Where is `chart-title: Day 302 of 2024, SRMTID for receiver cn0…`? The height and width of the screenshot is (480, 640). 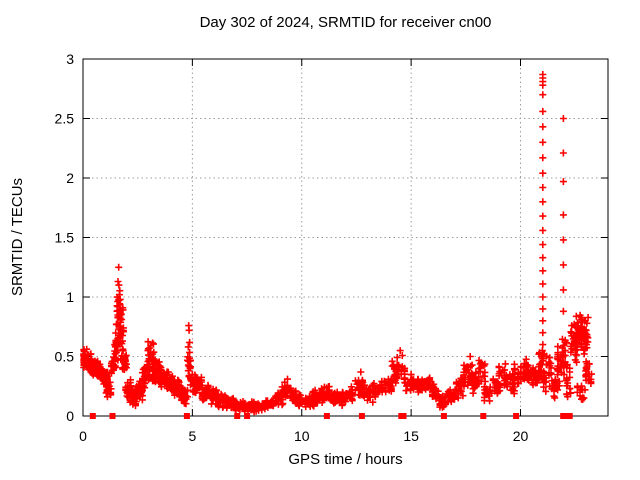 chart-title: Day 302 of 2024, SRMTID for receiver cn0… is located at coordinates (345, 22).